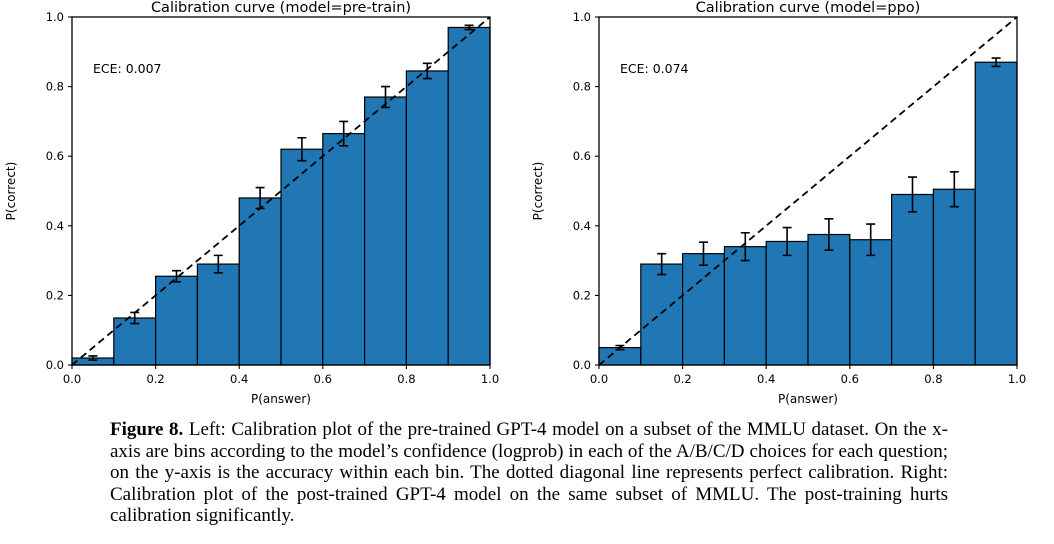  I want to click on x-axis-label-pretrain: P(answer), so click(281, 399).